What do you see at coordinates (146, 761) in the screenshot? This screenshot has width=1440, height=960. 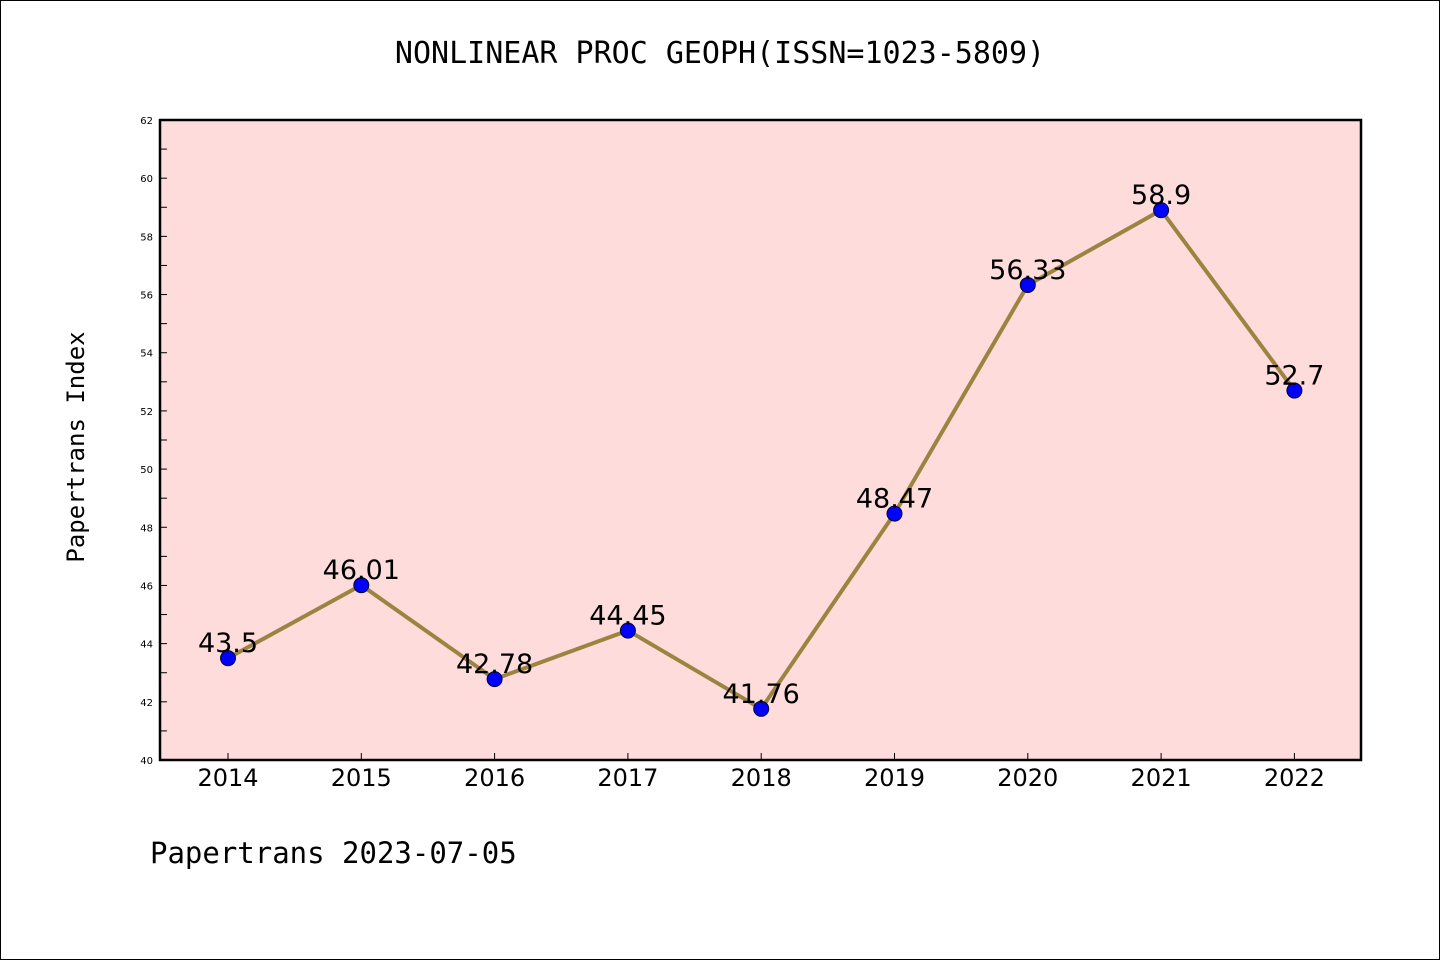 I see `y-tick-label: 40` at bounding box center [146, 761].